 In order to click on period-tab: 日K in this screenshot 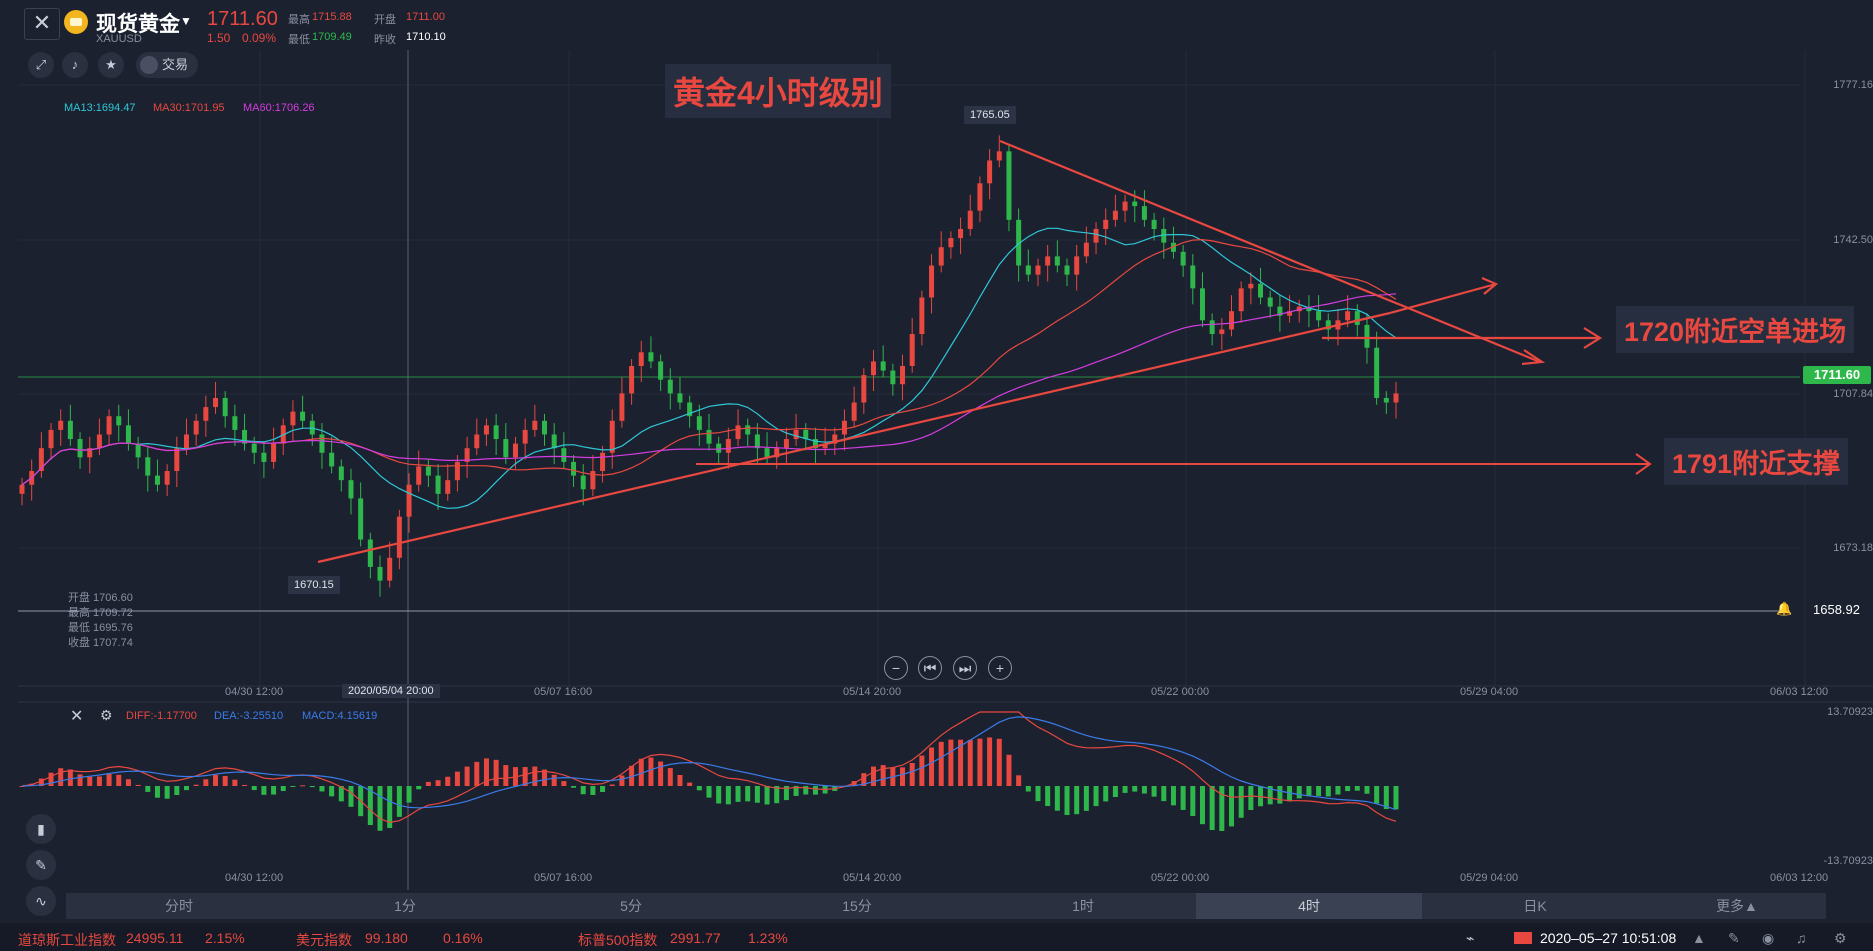, I will do `click(1535, 906)`.